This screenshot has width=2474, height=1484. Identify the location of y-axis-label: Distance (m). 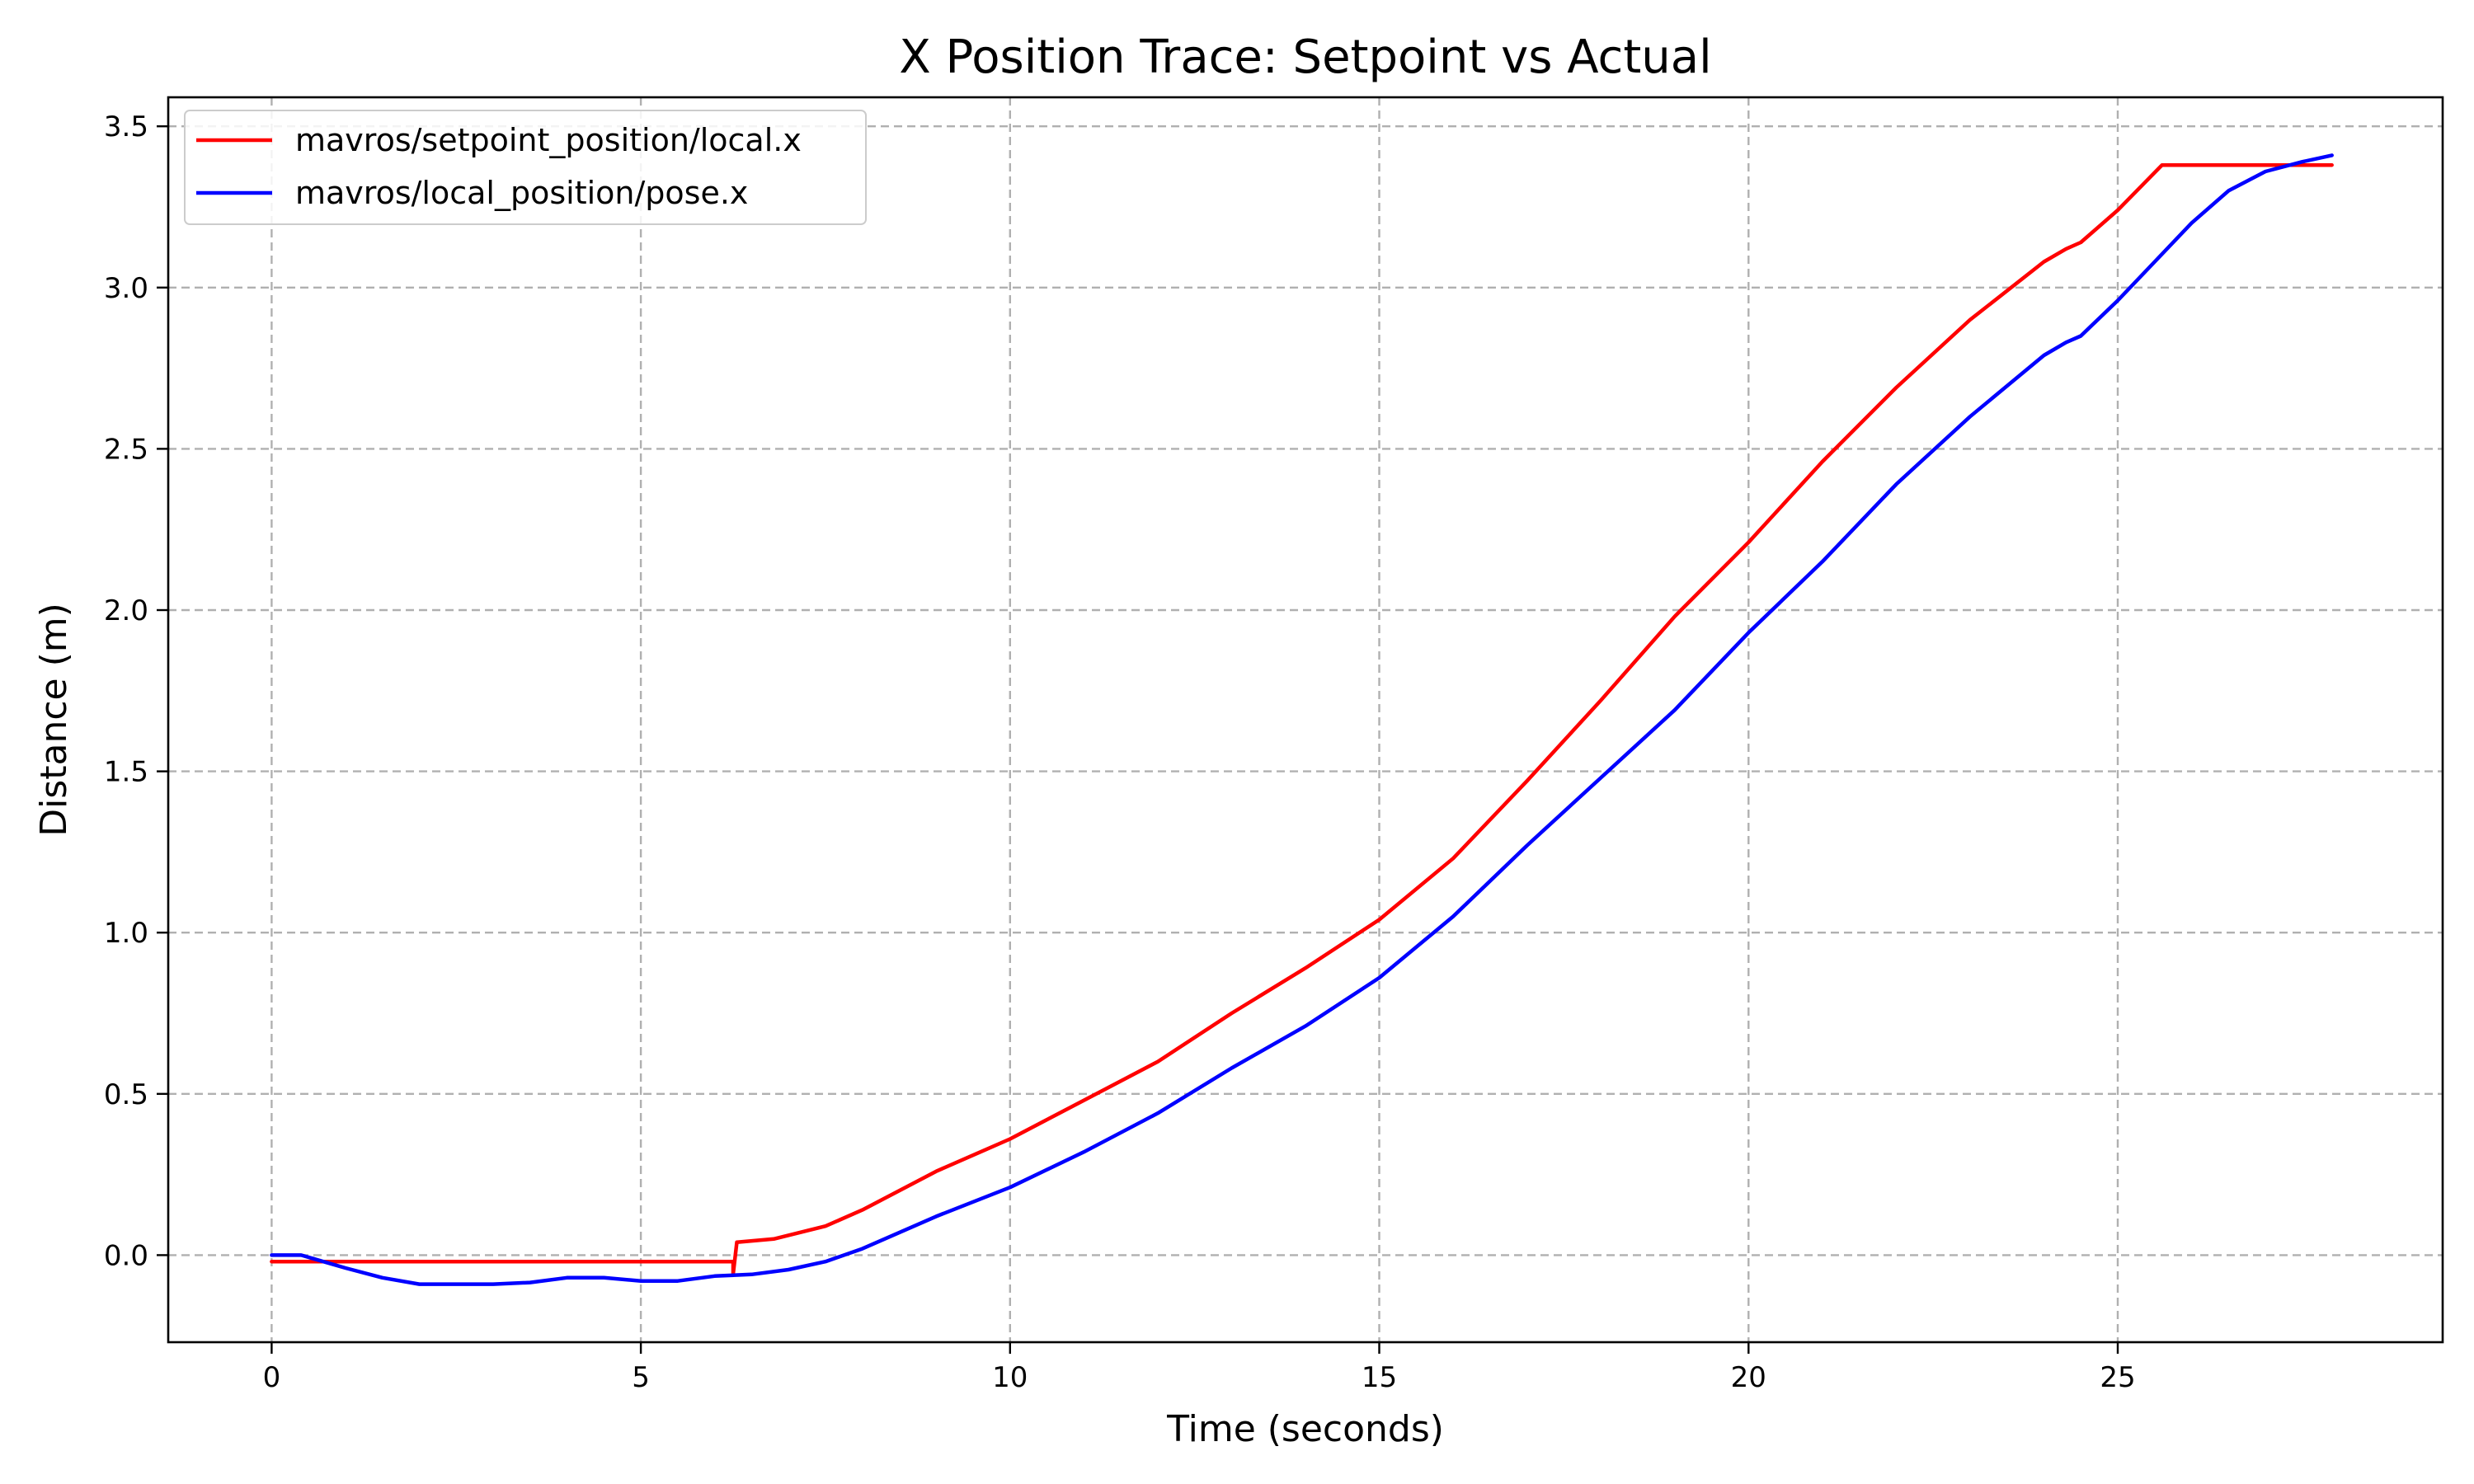
(54, 720).